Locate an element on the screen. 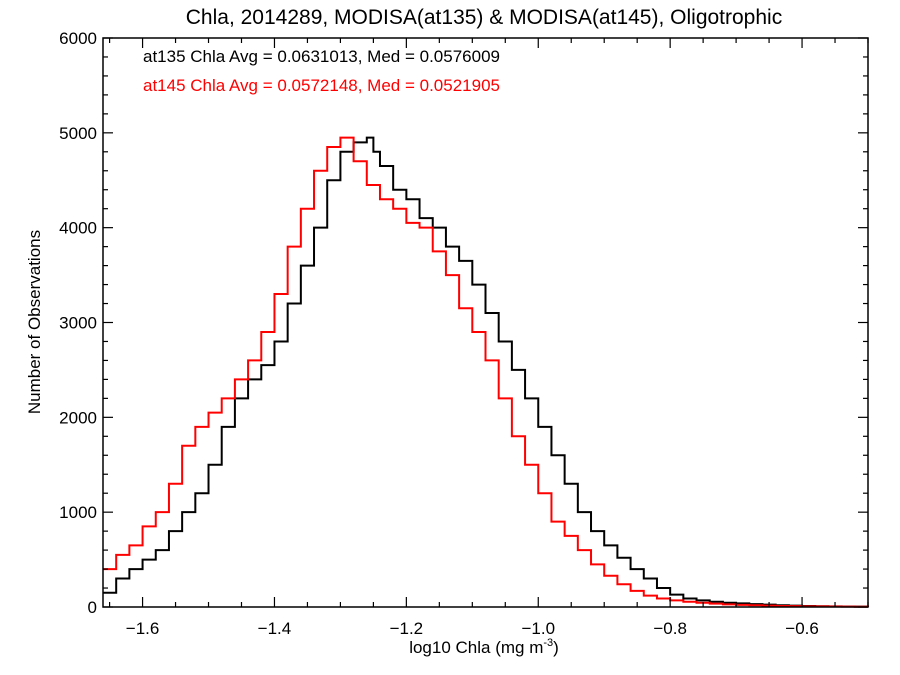  y-tick-label-4: 4000 is located at coordinates (78, 228).